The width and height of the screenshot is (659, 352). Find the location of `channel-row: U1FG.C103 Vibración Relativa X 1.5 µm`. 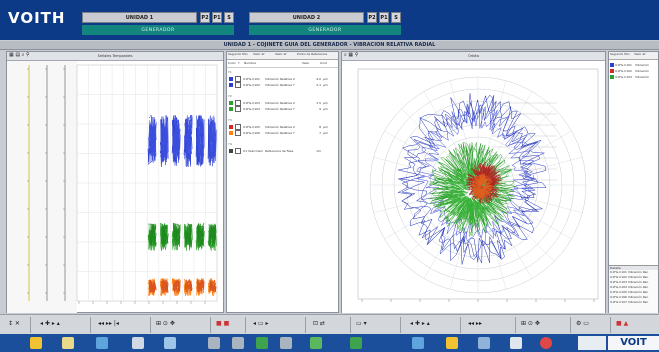

channel-row: U1FG.C103 Vibración Relativa X 1.5 µm is located at coordinates (282, 103).